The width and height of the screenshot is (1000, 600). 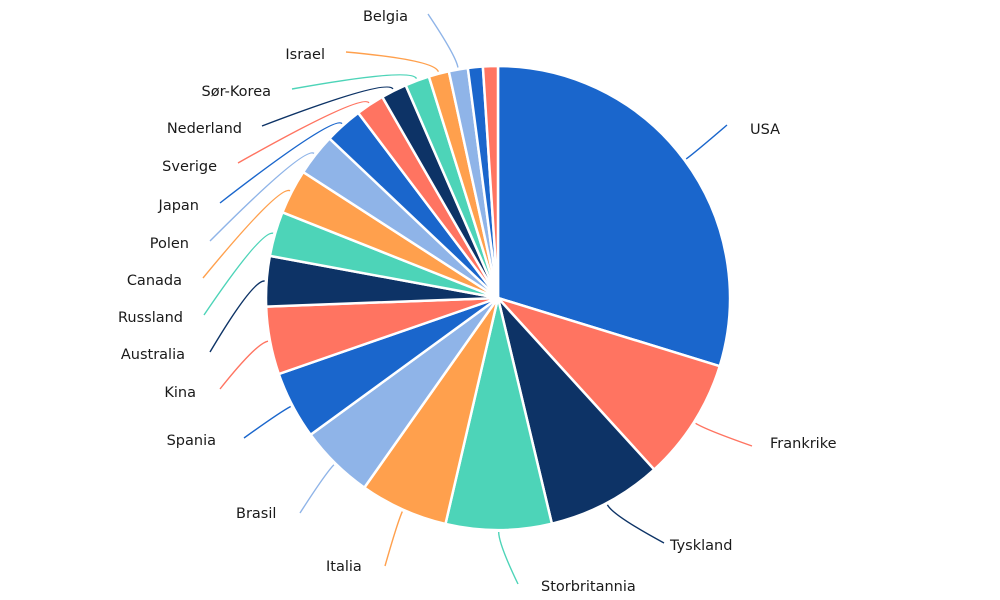 What do you see at coordinates (204, 129) in the screenshot?
I see `slice-label: Nederland` at bounding box center [204, 129].